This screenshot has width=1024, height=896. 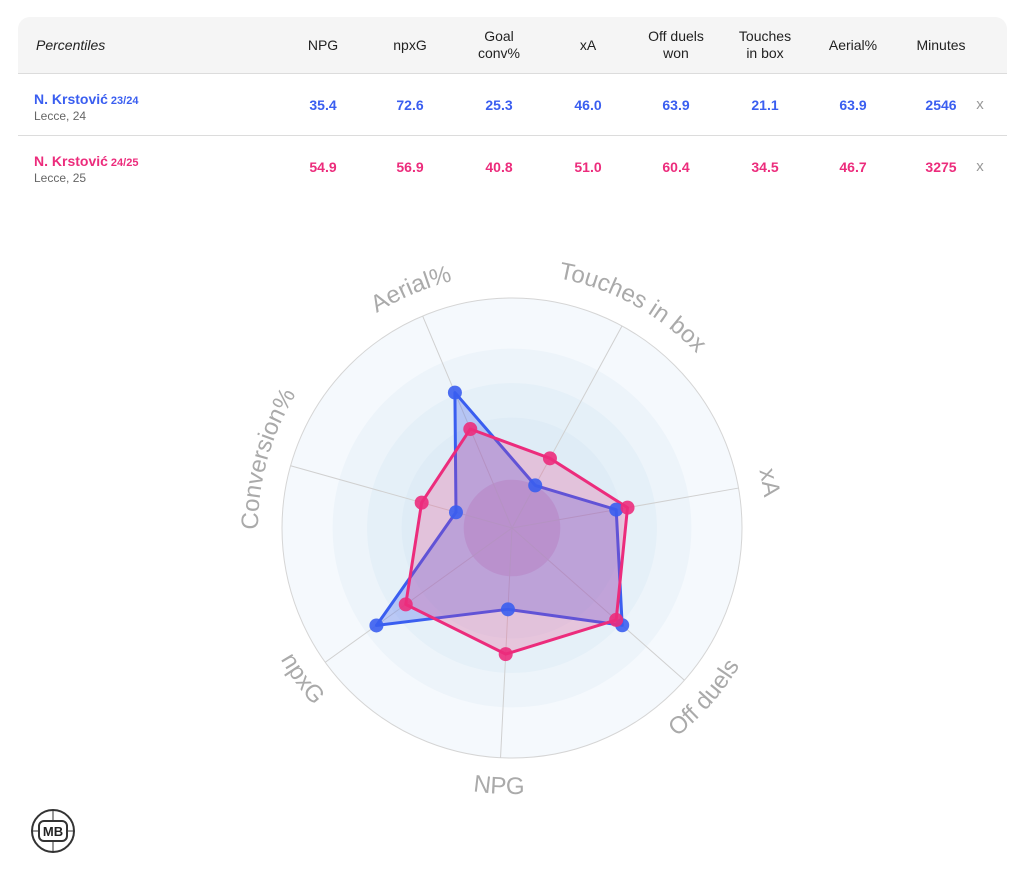 What do you see at coordinates (588, 166) in the screenshot?
I see `table-cell: 51.0` at bounding box center [588, 166].